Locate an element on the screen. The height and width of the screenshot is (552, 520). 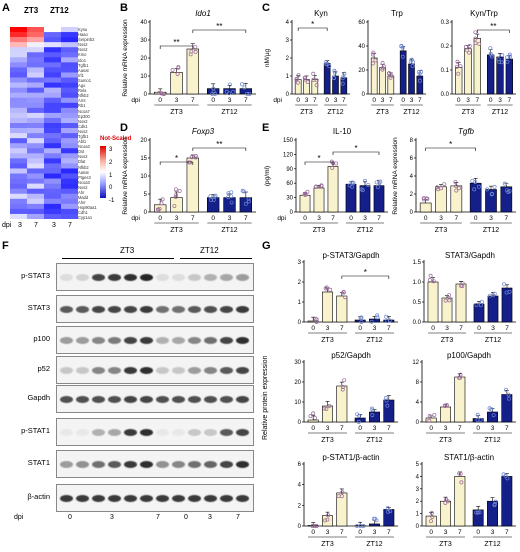
gene-label: Tgfb1 is located at coordinates (83, 65).